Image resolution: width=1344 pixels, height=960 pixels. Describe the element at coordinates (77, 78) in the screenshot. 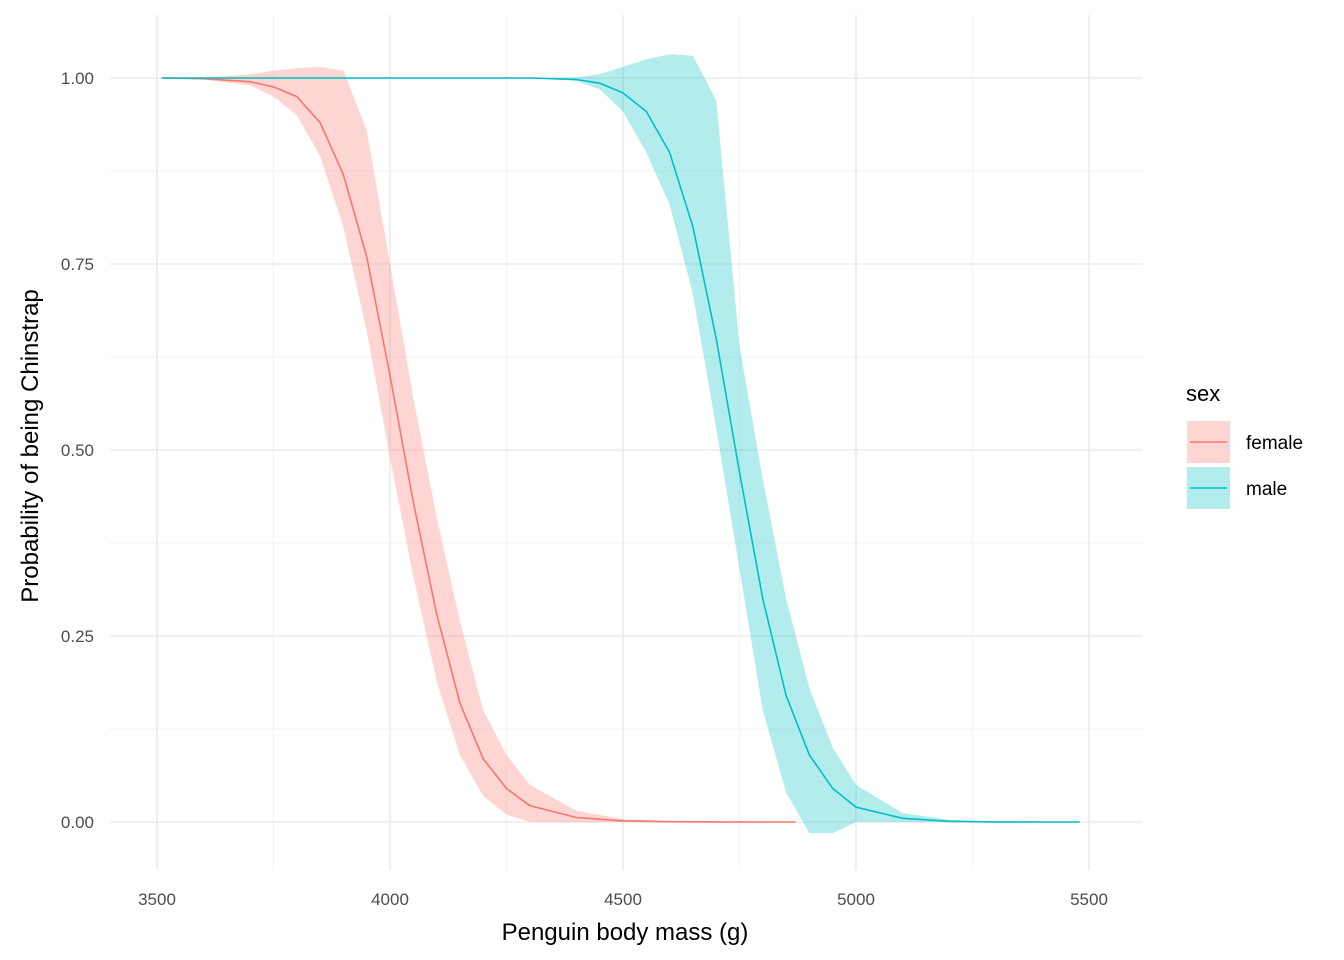

I see `y-tick-label: 1.00` at that location.